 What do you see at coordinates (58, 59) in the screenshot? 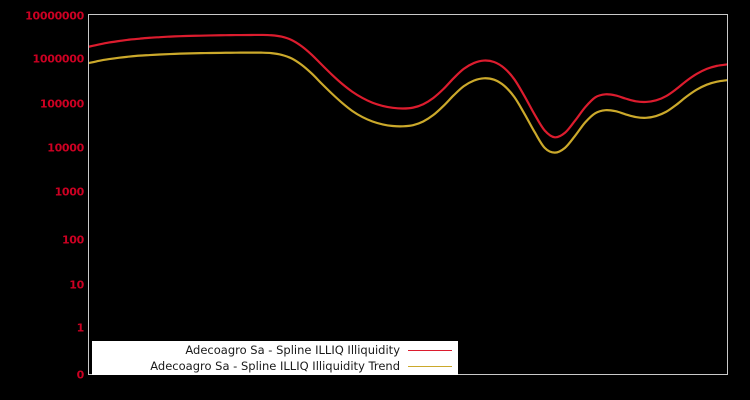
I see `y-axis-tick-label: 1000000` at bounding box center [58, 59].